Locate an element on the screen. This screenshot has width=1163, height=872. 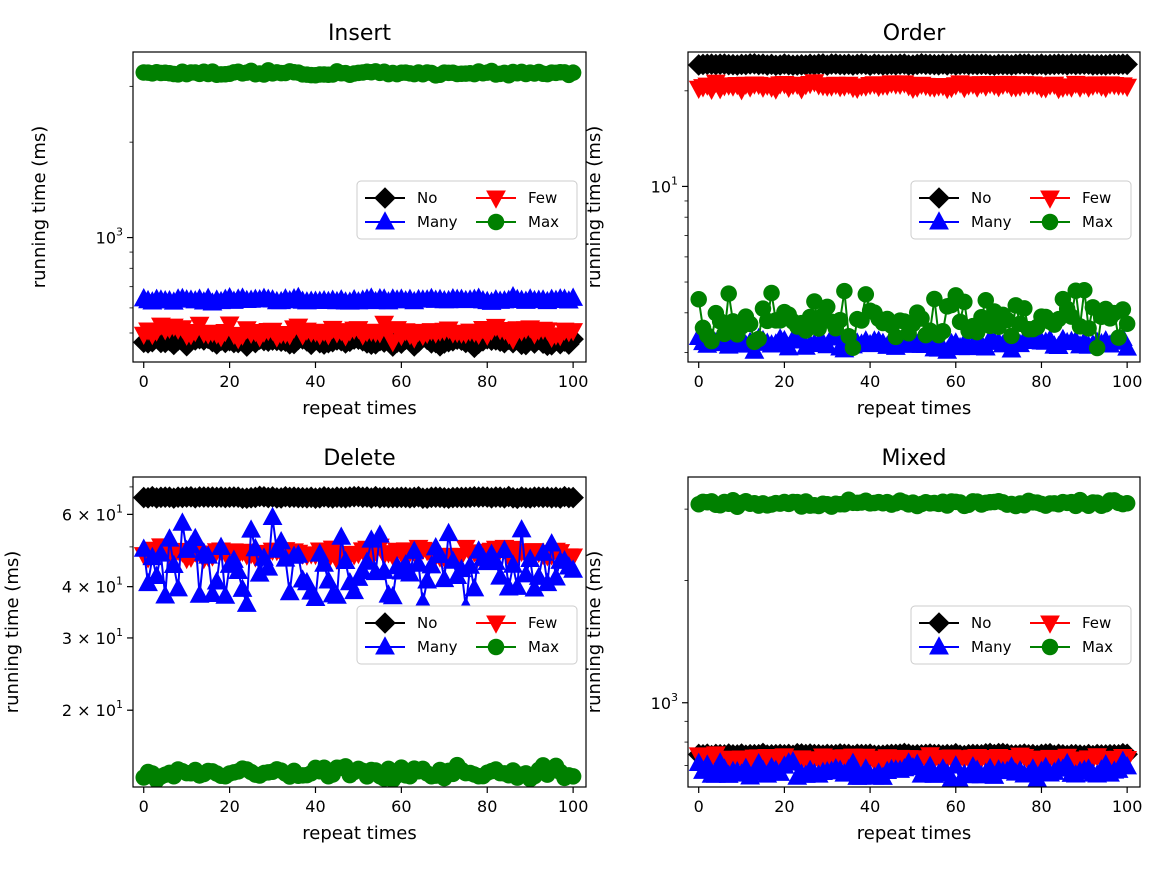
legend-label: Max is located at coordinates (1097, 222).